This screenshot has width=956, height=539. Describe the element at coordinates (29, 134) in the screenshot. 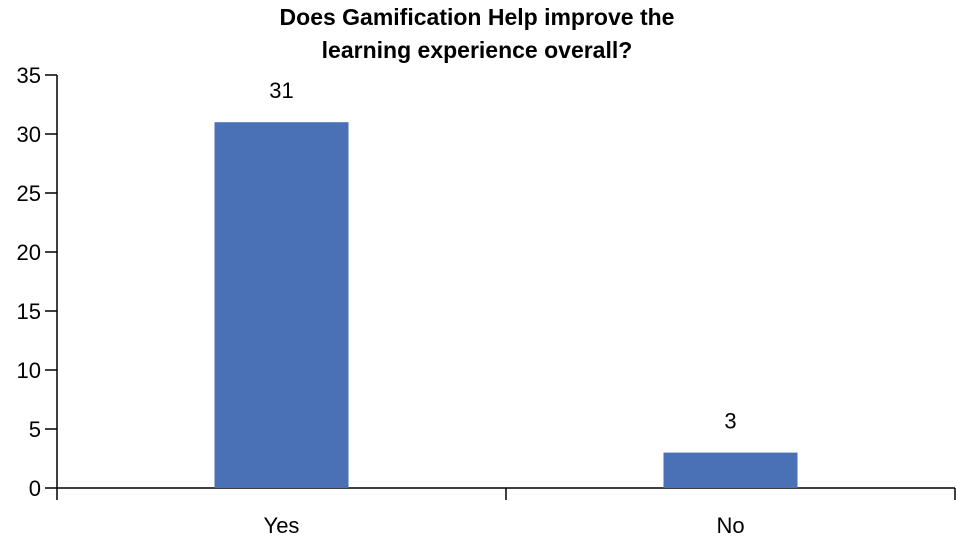

I see `y-tick-label: 30` at that location.